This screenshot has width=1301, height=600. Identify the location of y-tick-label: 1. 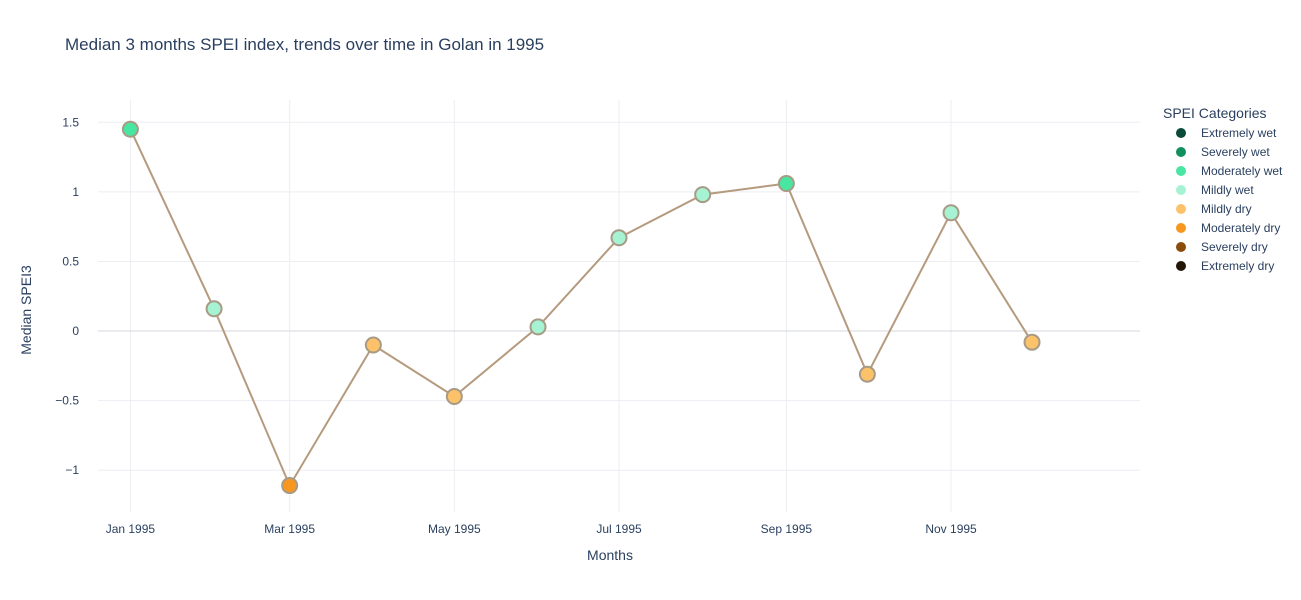
(75, 192).